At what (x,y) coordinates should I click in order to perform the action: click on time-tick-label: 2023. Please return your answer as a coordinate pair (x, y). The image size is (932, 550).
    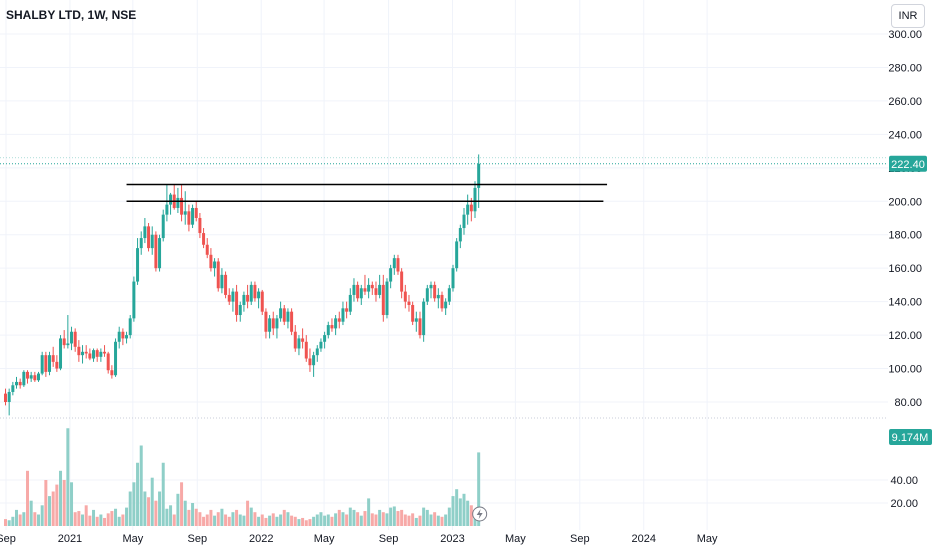
    Looking at the image, I should click on (452, 539).